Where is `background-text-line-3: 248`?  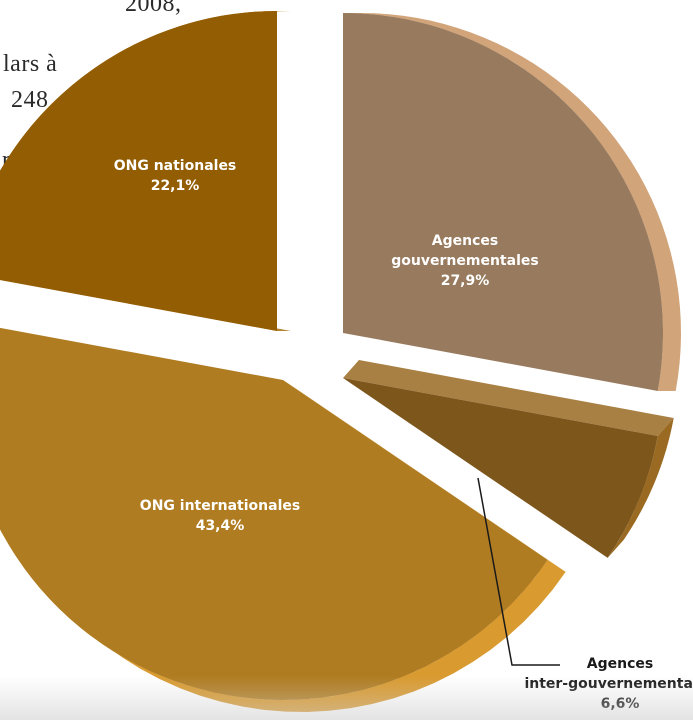
background-text-line-3: 248 is located at coordinates (30, 100).